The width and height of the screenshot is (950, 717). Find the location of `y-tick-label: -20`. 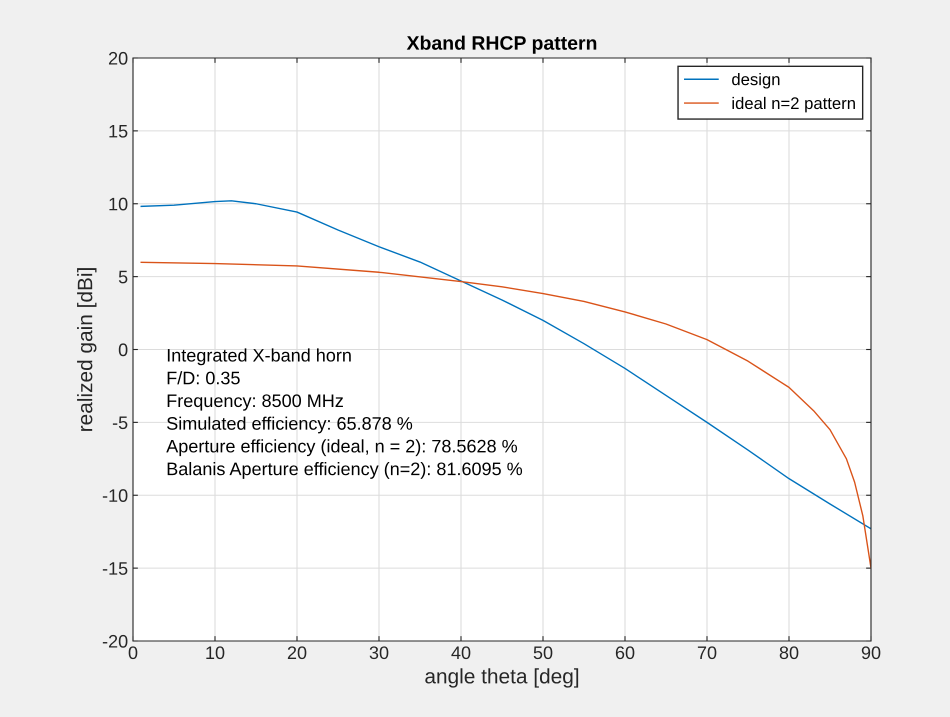

y-tick-label: -20 is located at coordinates (115, 641).